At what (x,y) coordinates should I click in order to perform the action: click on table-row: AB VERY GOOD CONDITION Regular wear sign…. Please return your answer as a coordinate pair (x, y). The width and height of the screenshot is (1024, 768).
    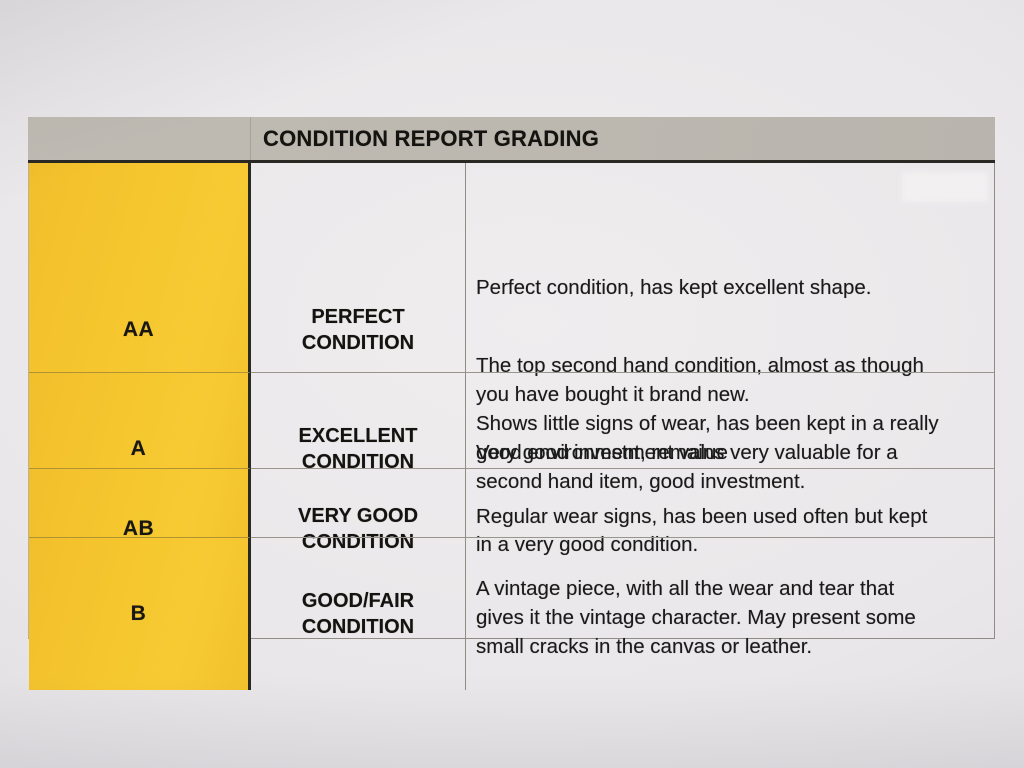
    Looking at the image, I should click on (511, 528).